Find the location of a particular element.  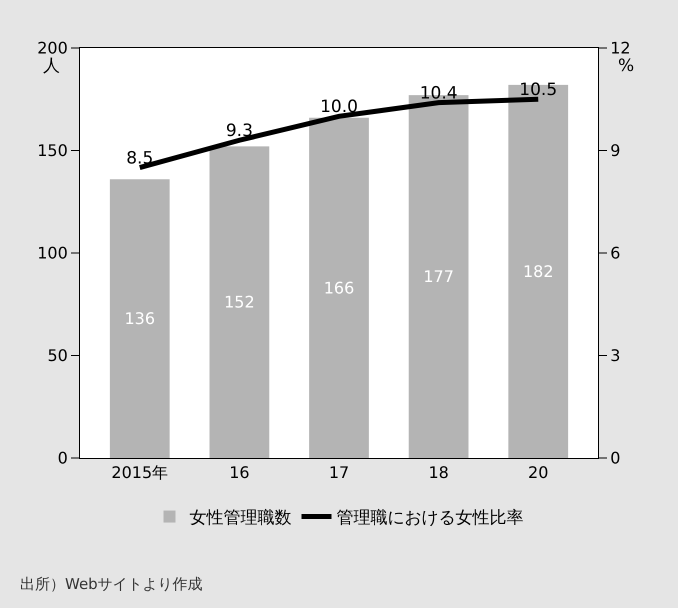

legend-label: 管理職における女性比率 is located at coordinates (430, 518).